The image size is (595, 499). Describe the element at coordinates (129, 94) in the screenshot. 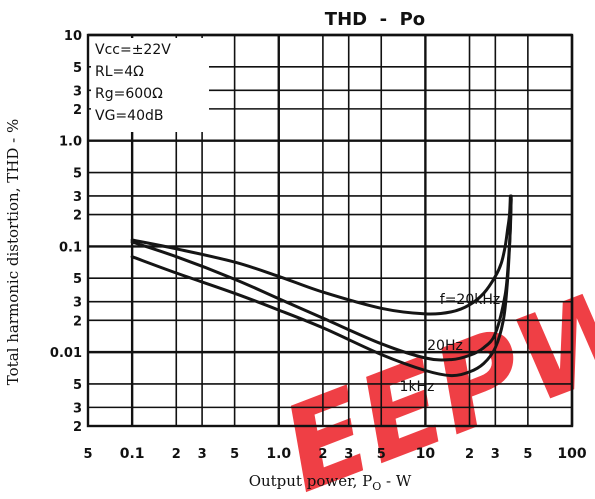

I see `condition-line: Rg=600Ω` at that location.